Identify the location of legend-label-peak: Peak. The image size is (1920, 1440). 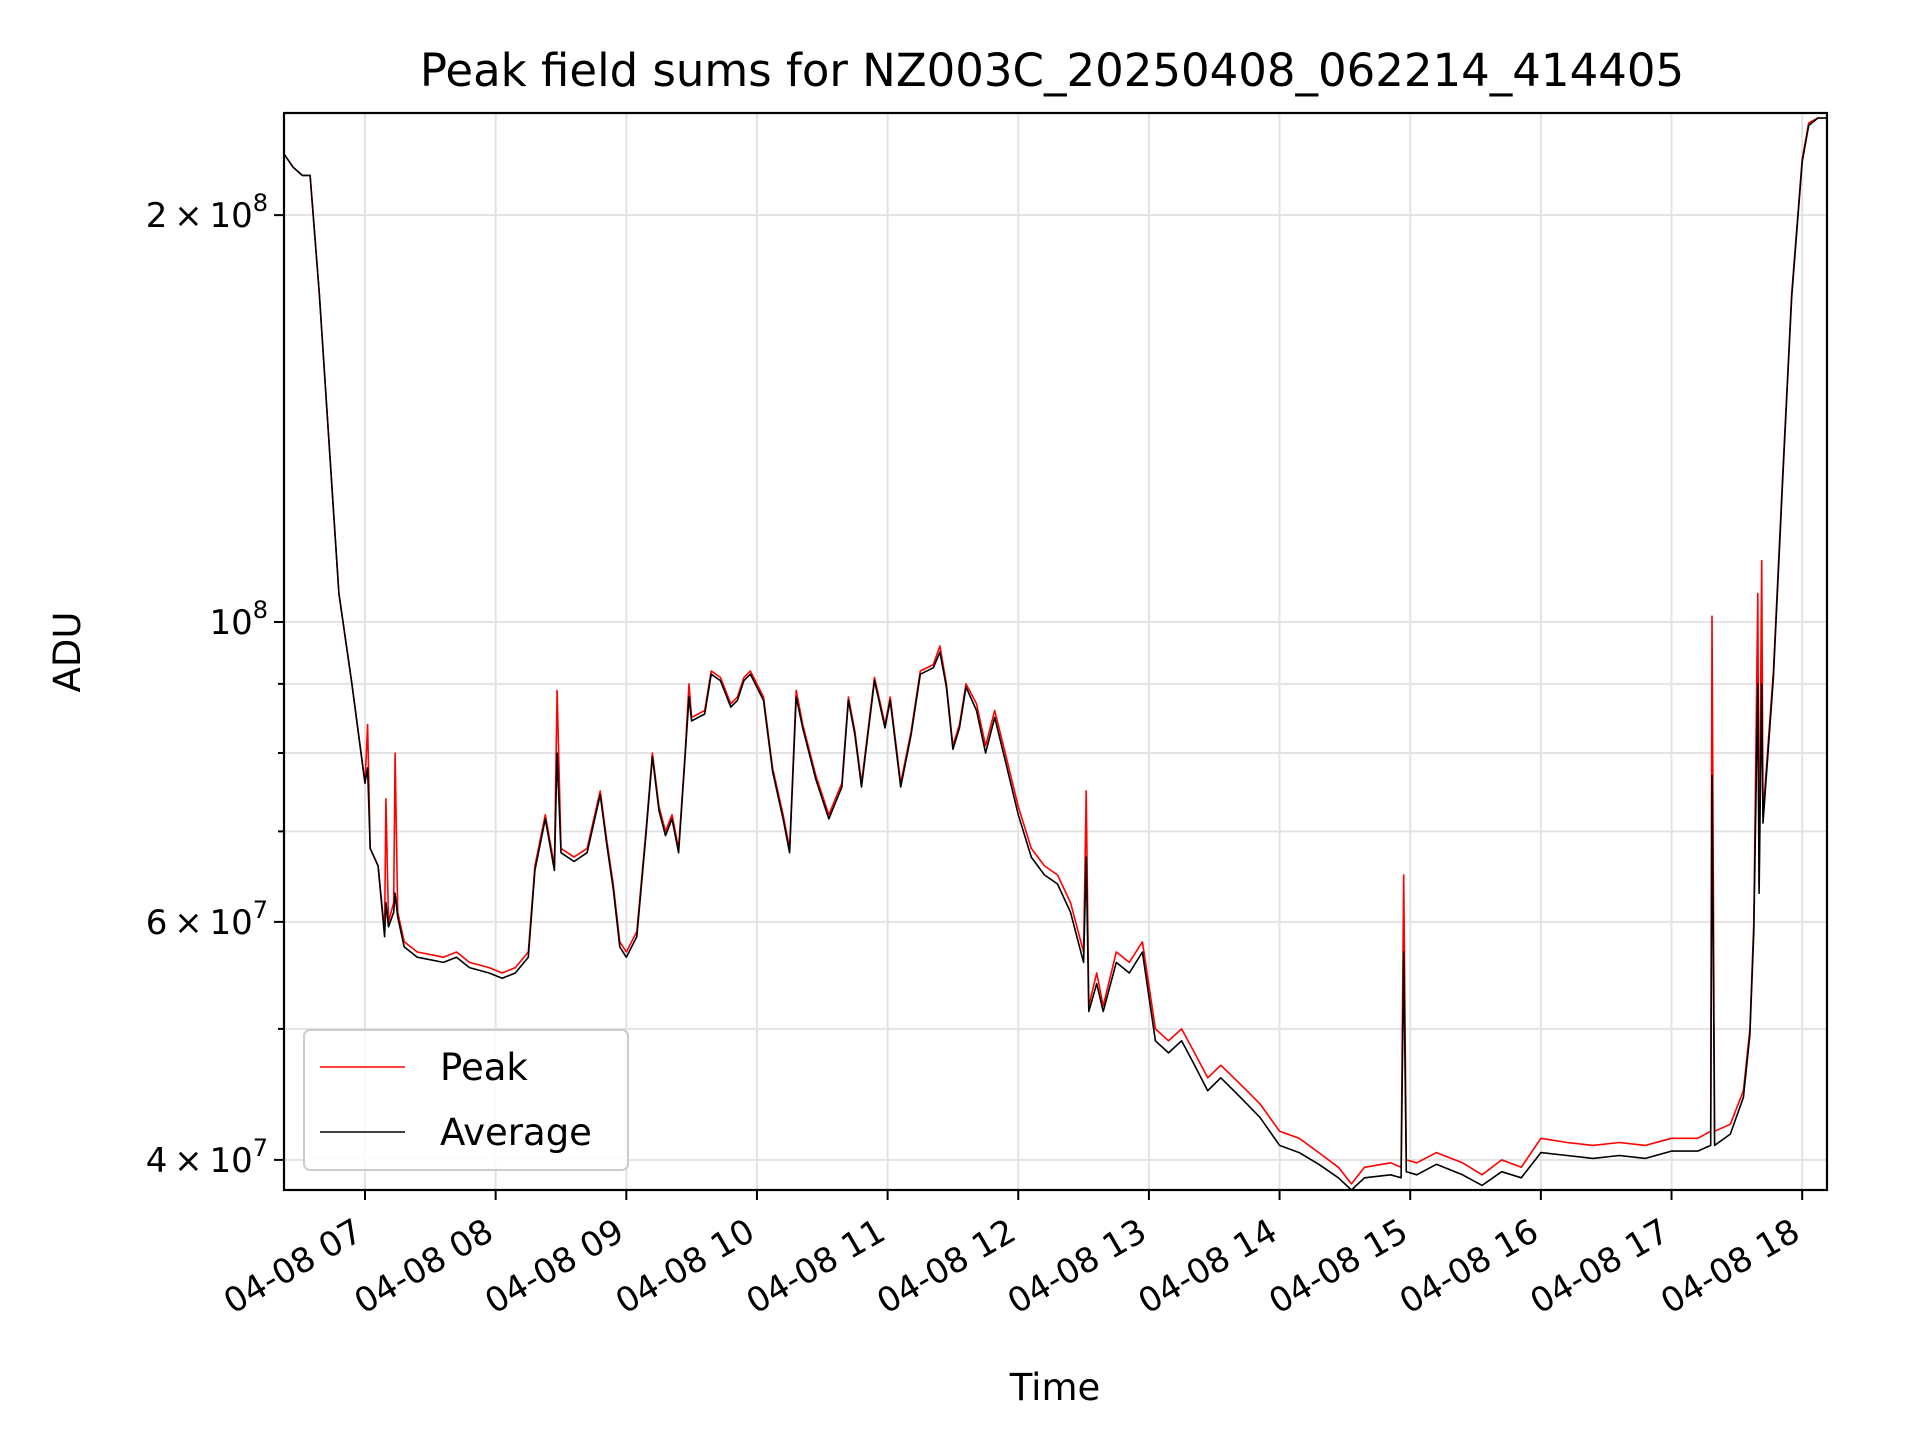
(484, 1067).